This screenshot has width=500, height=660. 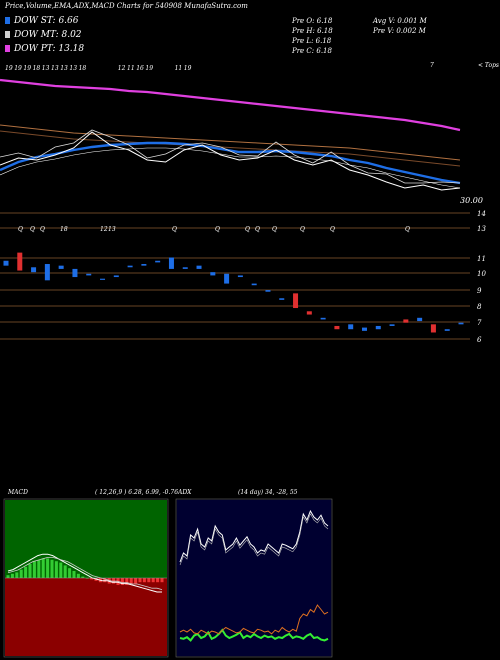 I want to click on adx-title: ADX, so click(x=185, y=492).